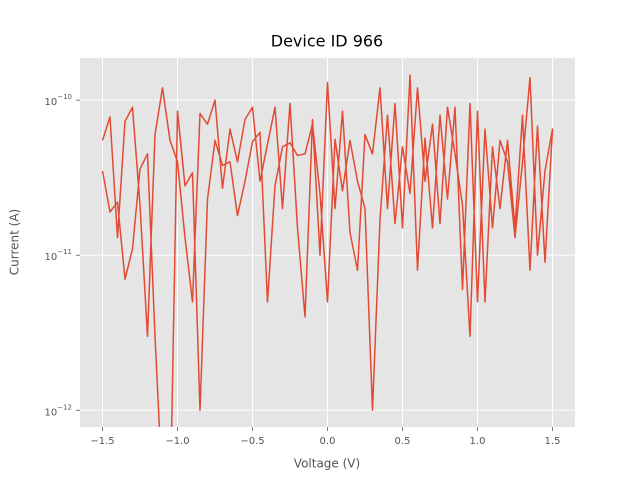 The width and height of the screenshot is (640, 480). I want to click on y-tick-exponent: −11, so click(64, 252).